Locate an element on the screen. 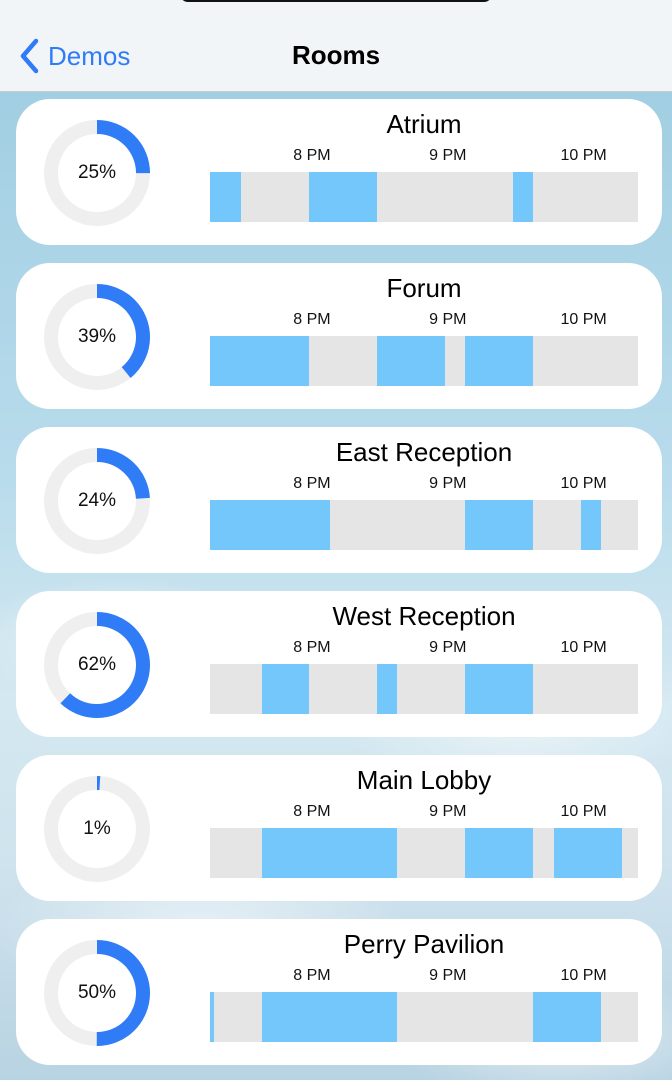  room-card: 62% West Reception 8 PM 9 PM 10 PM is located at coordinates (339, 664).